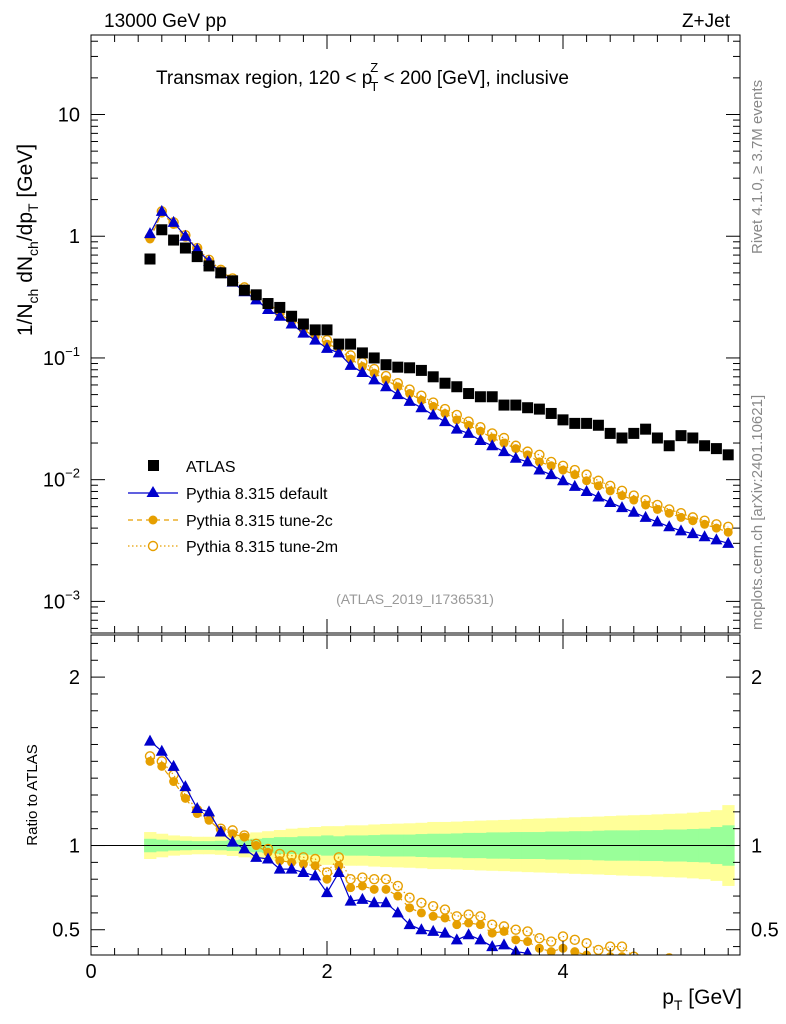  Describe the element at coordinates (25, 226) in the screenshot. I see `ylabel-part-3: /dp` at that location.